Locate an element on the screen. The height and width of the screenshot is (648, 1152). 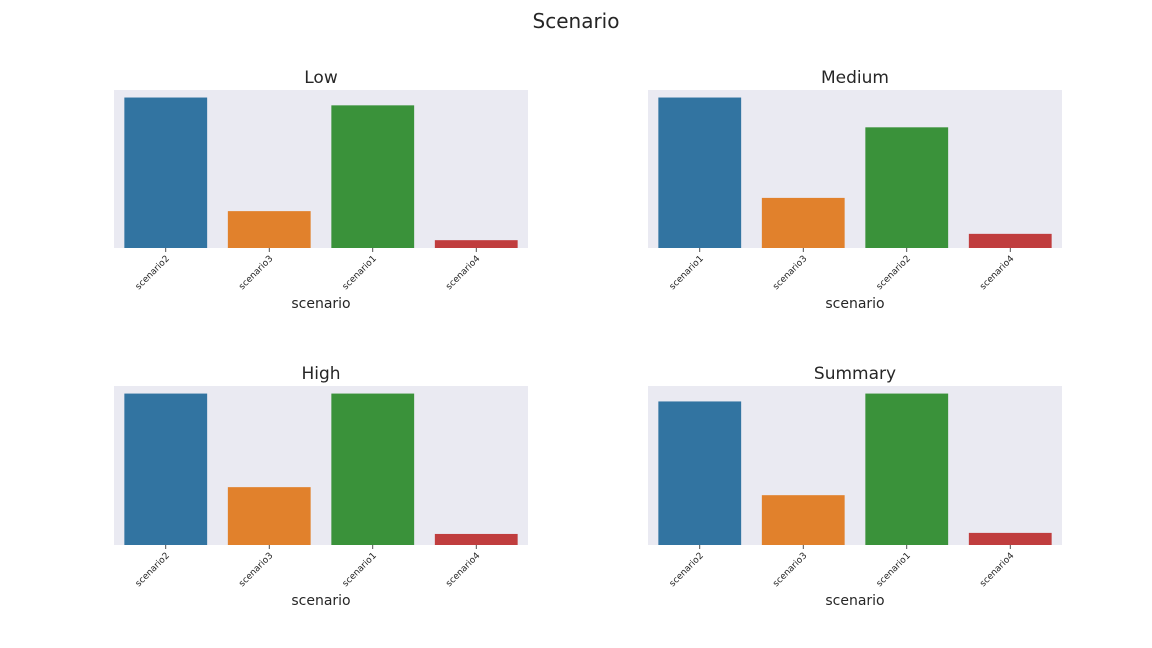
x-tick-label-medium-scenario3: scenario3 is located at coordinates (790, 273).